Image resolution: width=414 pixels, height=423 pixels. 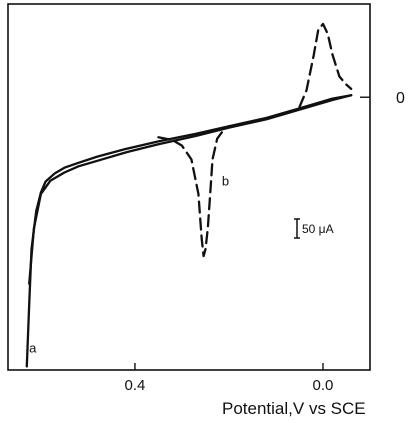 What do you see at coordinates (318, 229) in the screenshot?
I see `scale-bar-label: 50 μA` at bounding box center [318, 229].